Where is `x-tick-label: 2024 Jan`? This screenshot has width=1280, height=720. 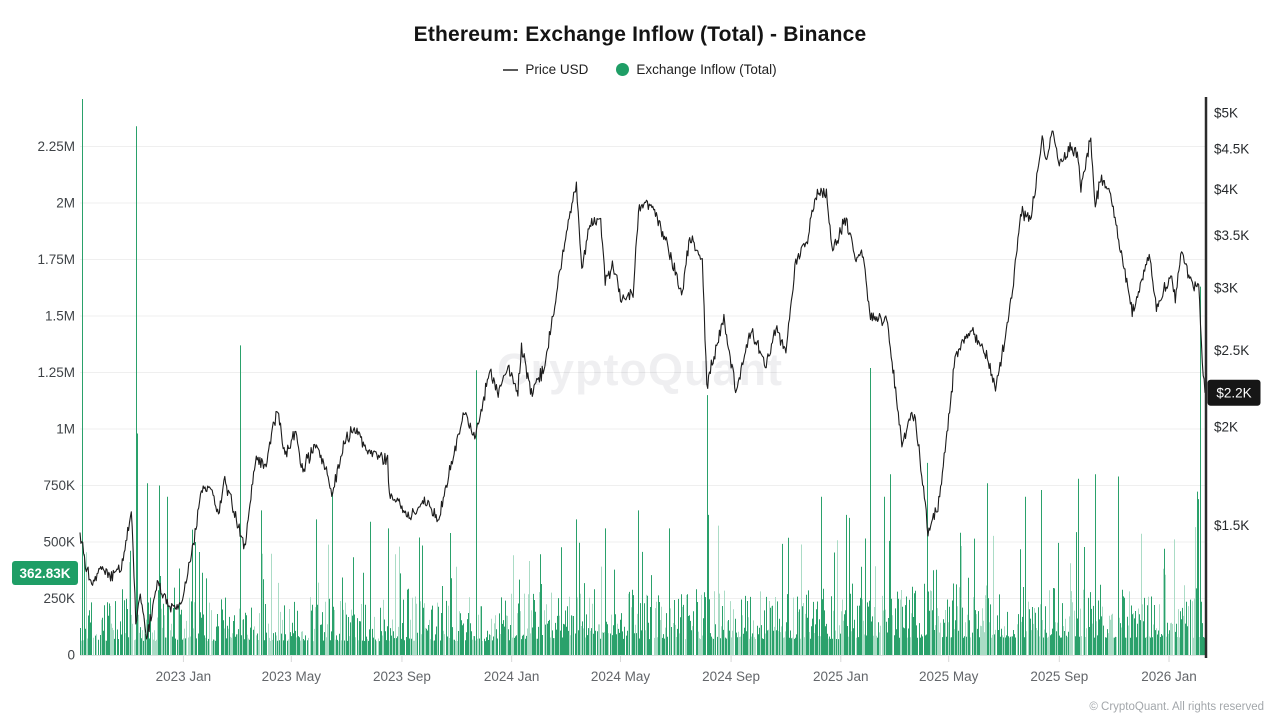 x-tick-label: 2024 Jan is located at coordinates (512, 676).